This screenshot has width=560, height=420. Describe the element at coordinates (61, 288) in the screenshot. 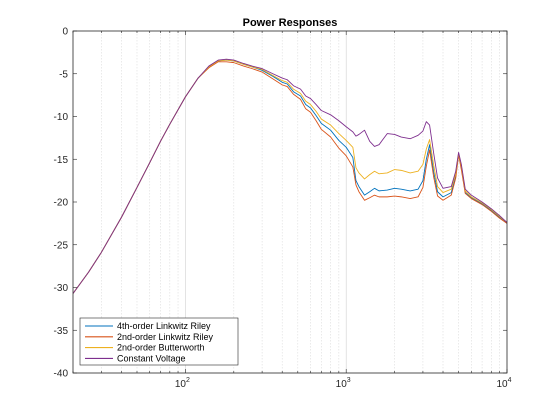

I see `y-tick-label: -30` at that location.